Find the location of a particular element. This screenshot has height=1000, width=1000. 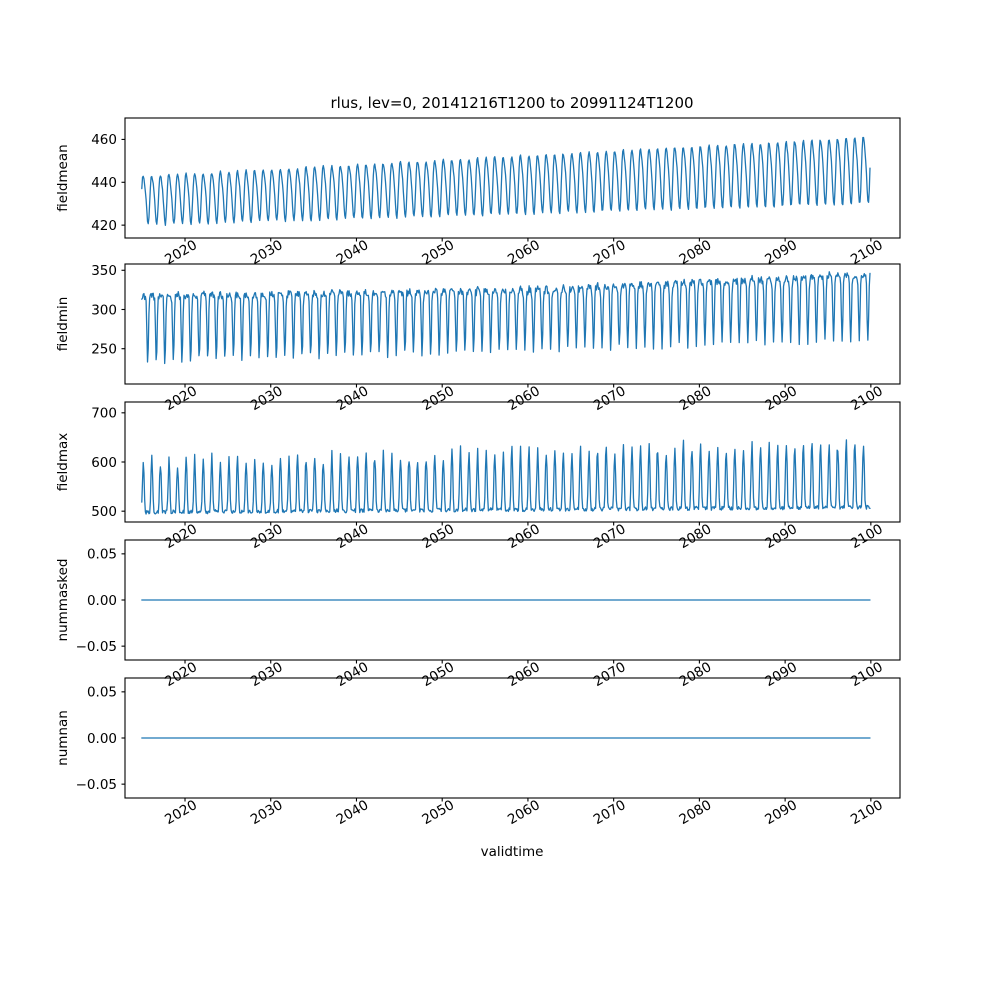

y-tick-label-numnan-0: −0.05 is located at coordinates (96, 785).